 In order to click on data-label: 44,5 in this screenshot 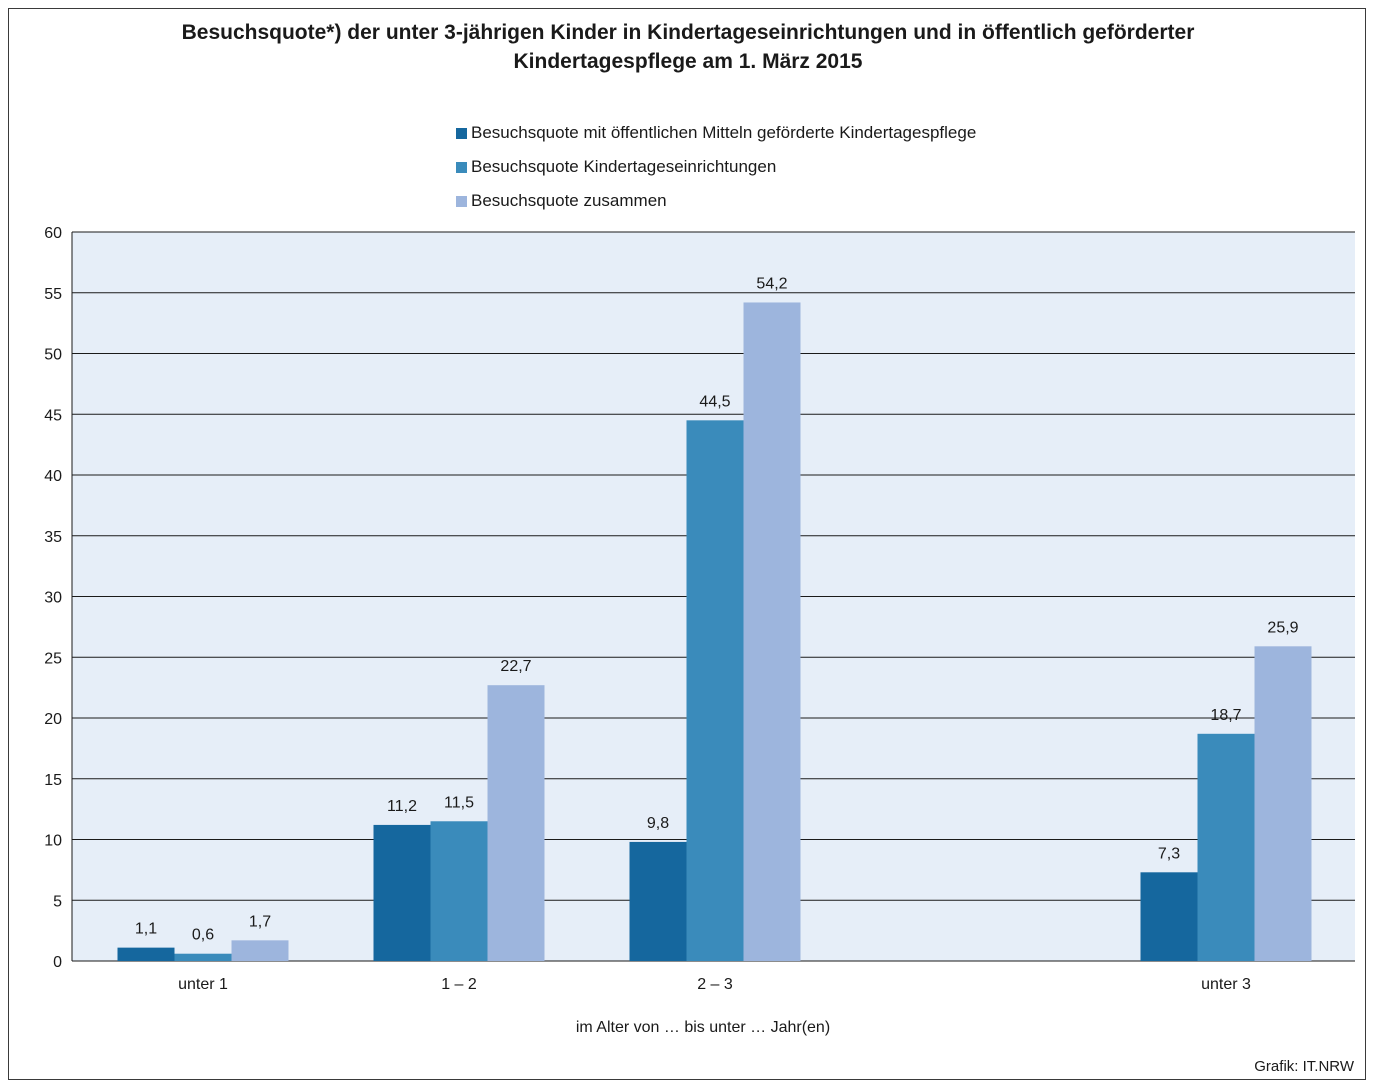, I will do `click(714, 401)`.